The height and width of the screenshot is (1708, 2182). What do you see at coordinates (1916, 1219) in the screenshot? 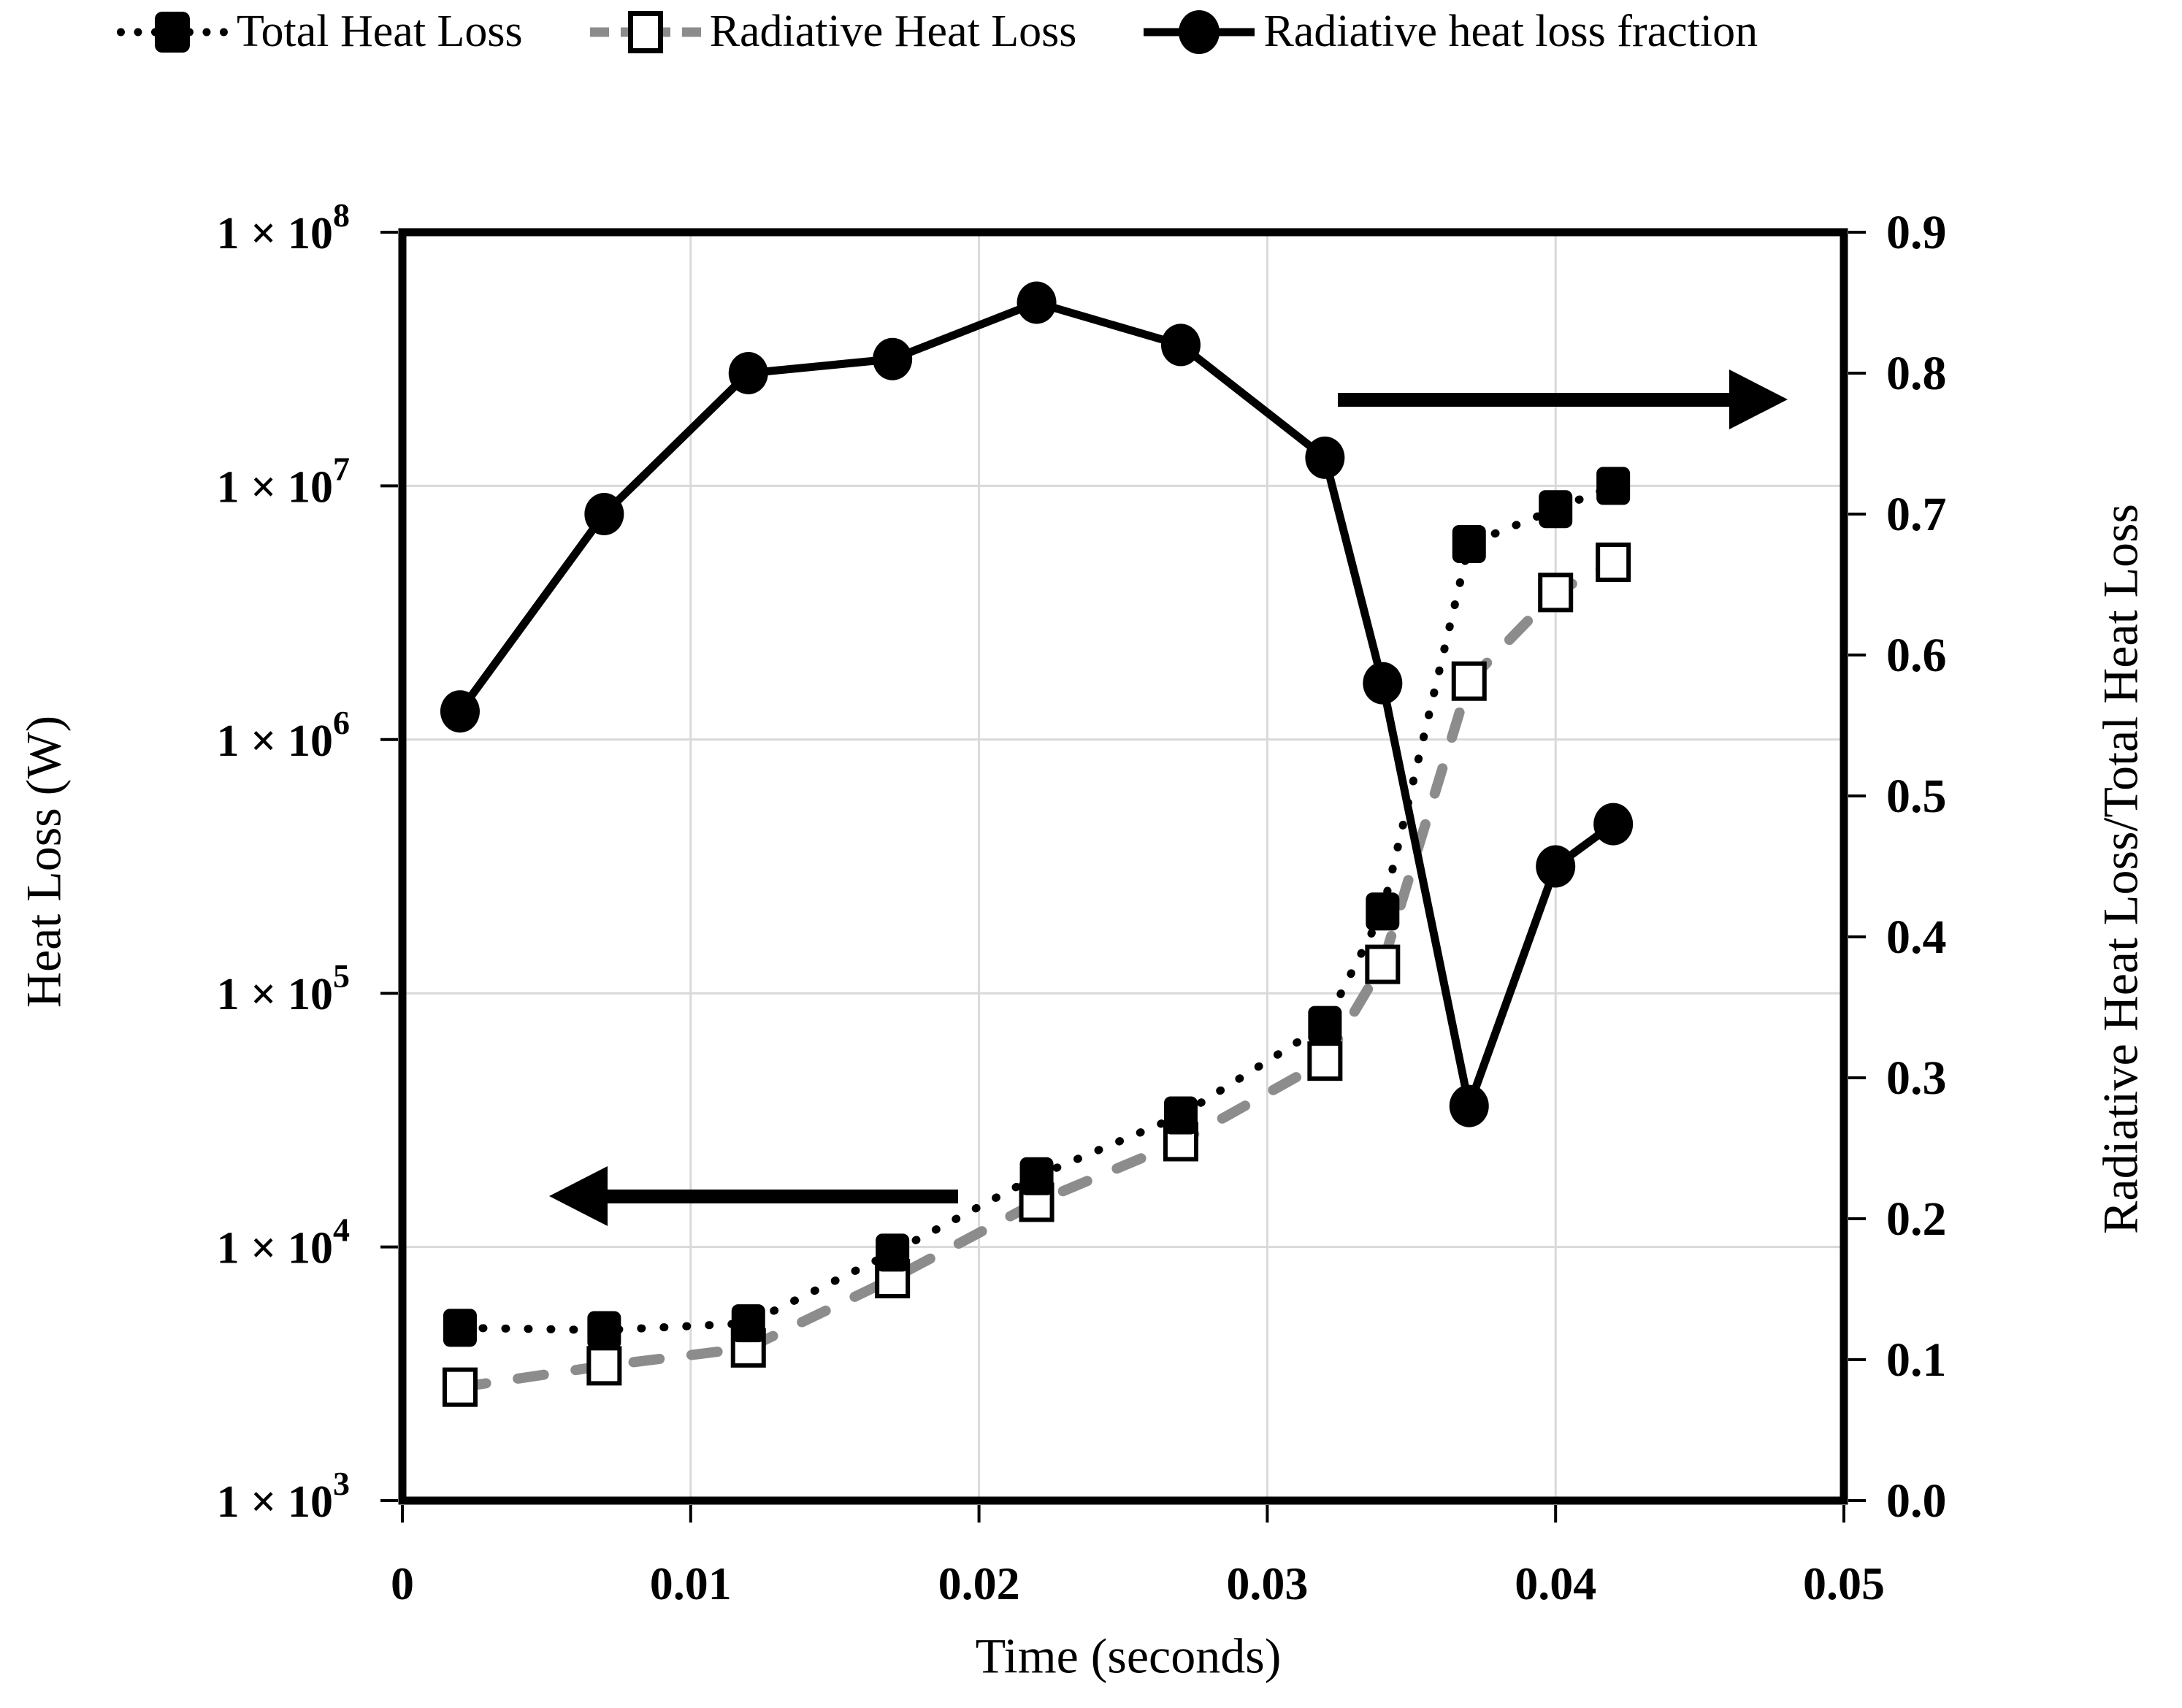
I see `right-tick-label: 0.2` at bounding box center [1916, 1219].